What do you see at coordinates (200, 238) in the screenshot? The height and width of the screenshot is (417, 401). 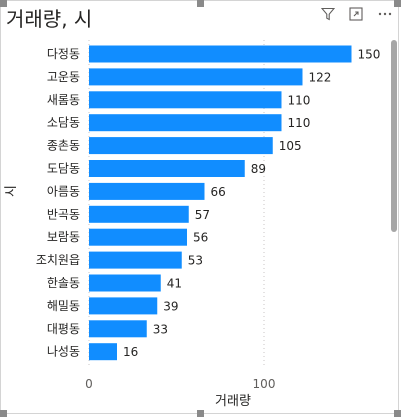 I see `data-label: 56` at bounding box center [200, 238].